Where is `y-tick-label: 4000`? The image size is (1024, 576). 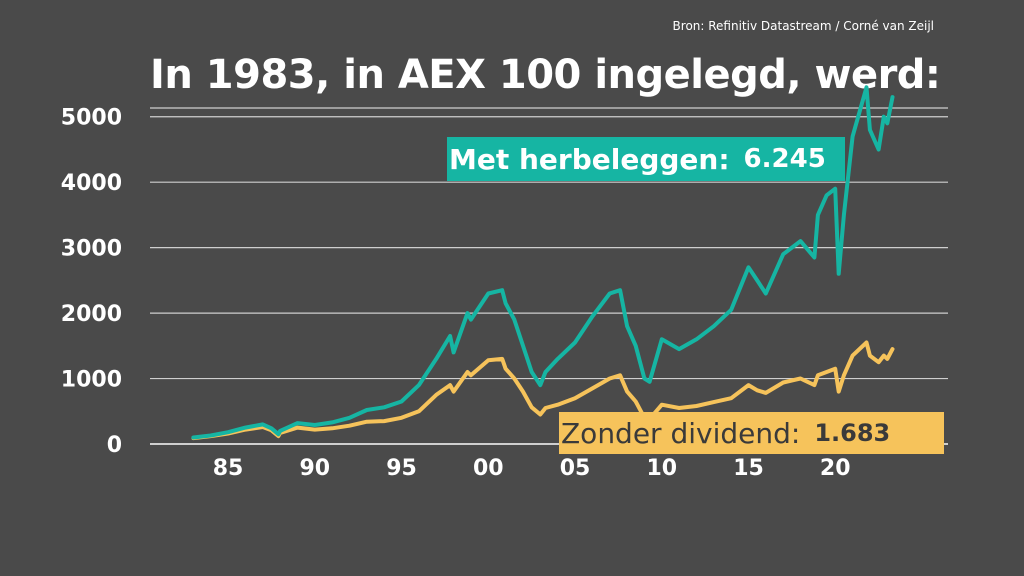
y-tick-label: 4000 is located at coordinates (91, 183).